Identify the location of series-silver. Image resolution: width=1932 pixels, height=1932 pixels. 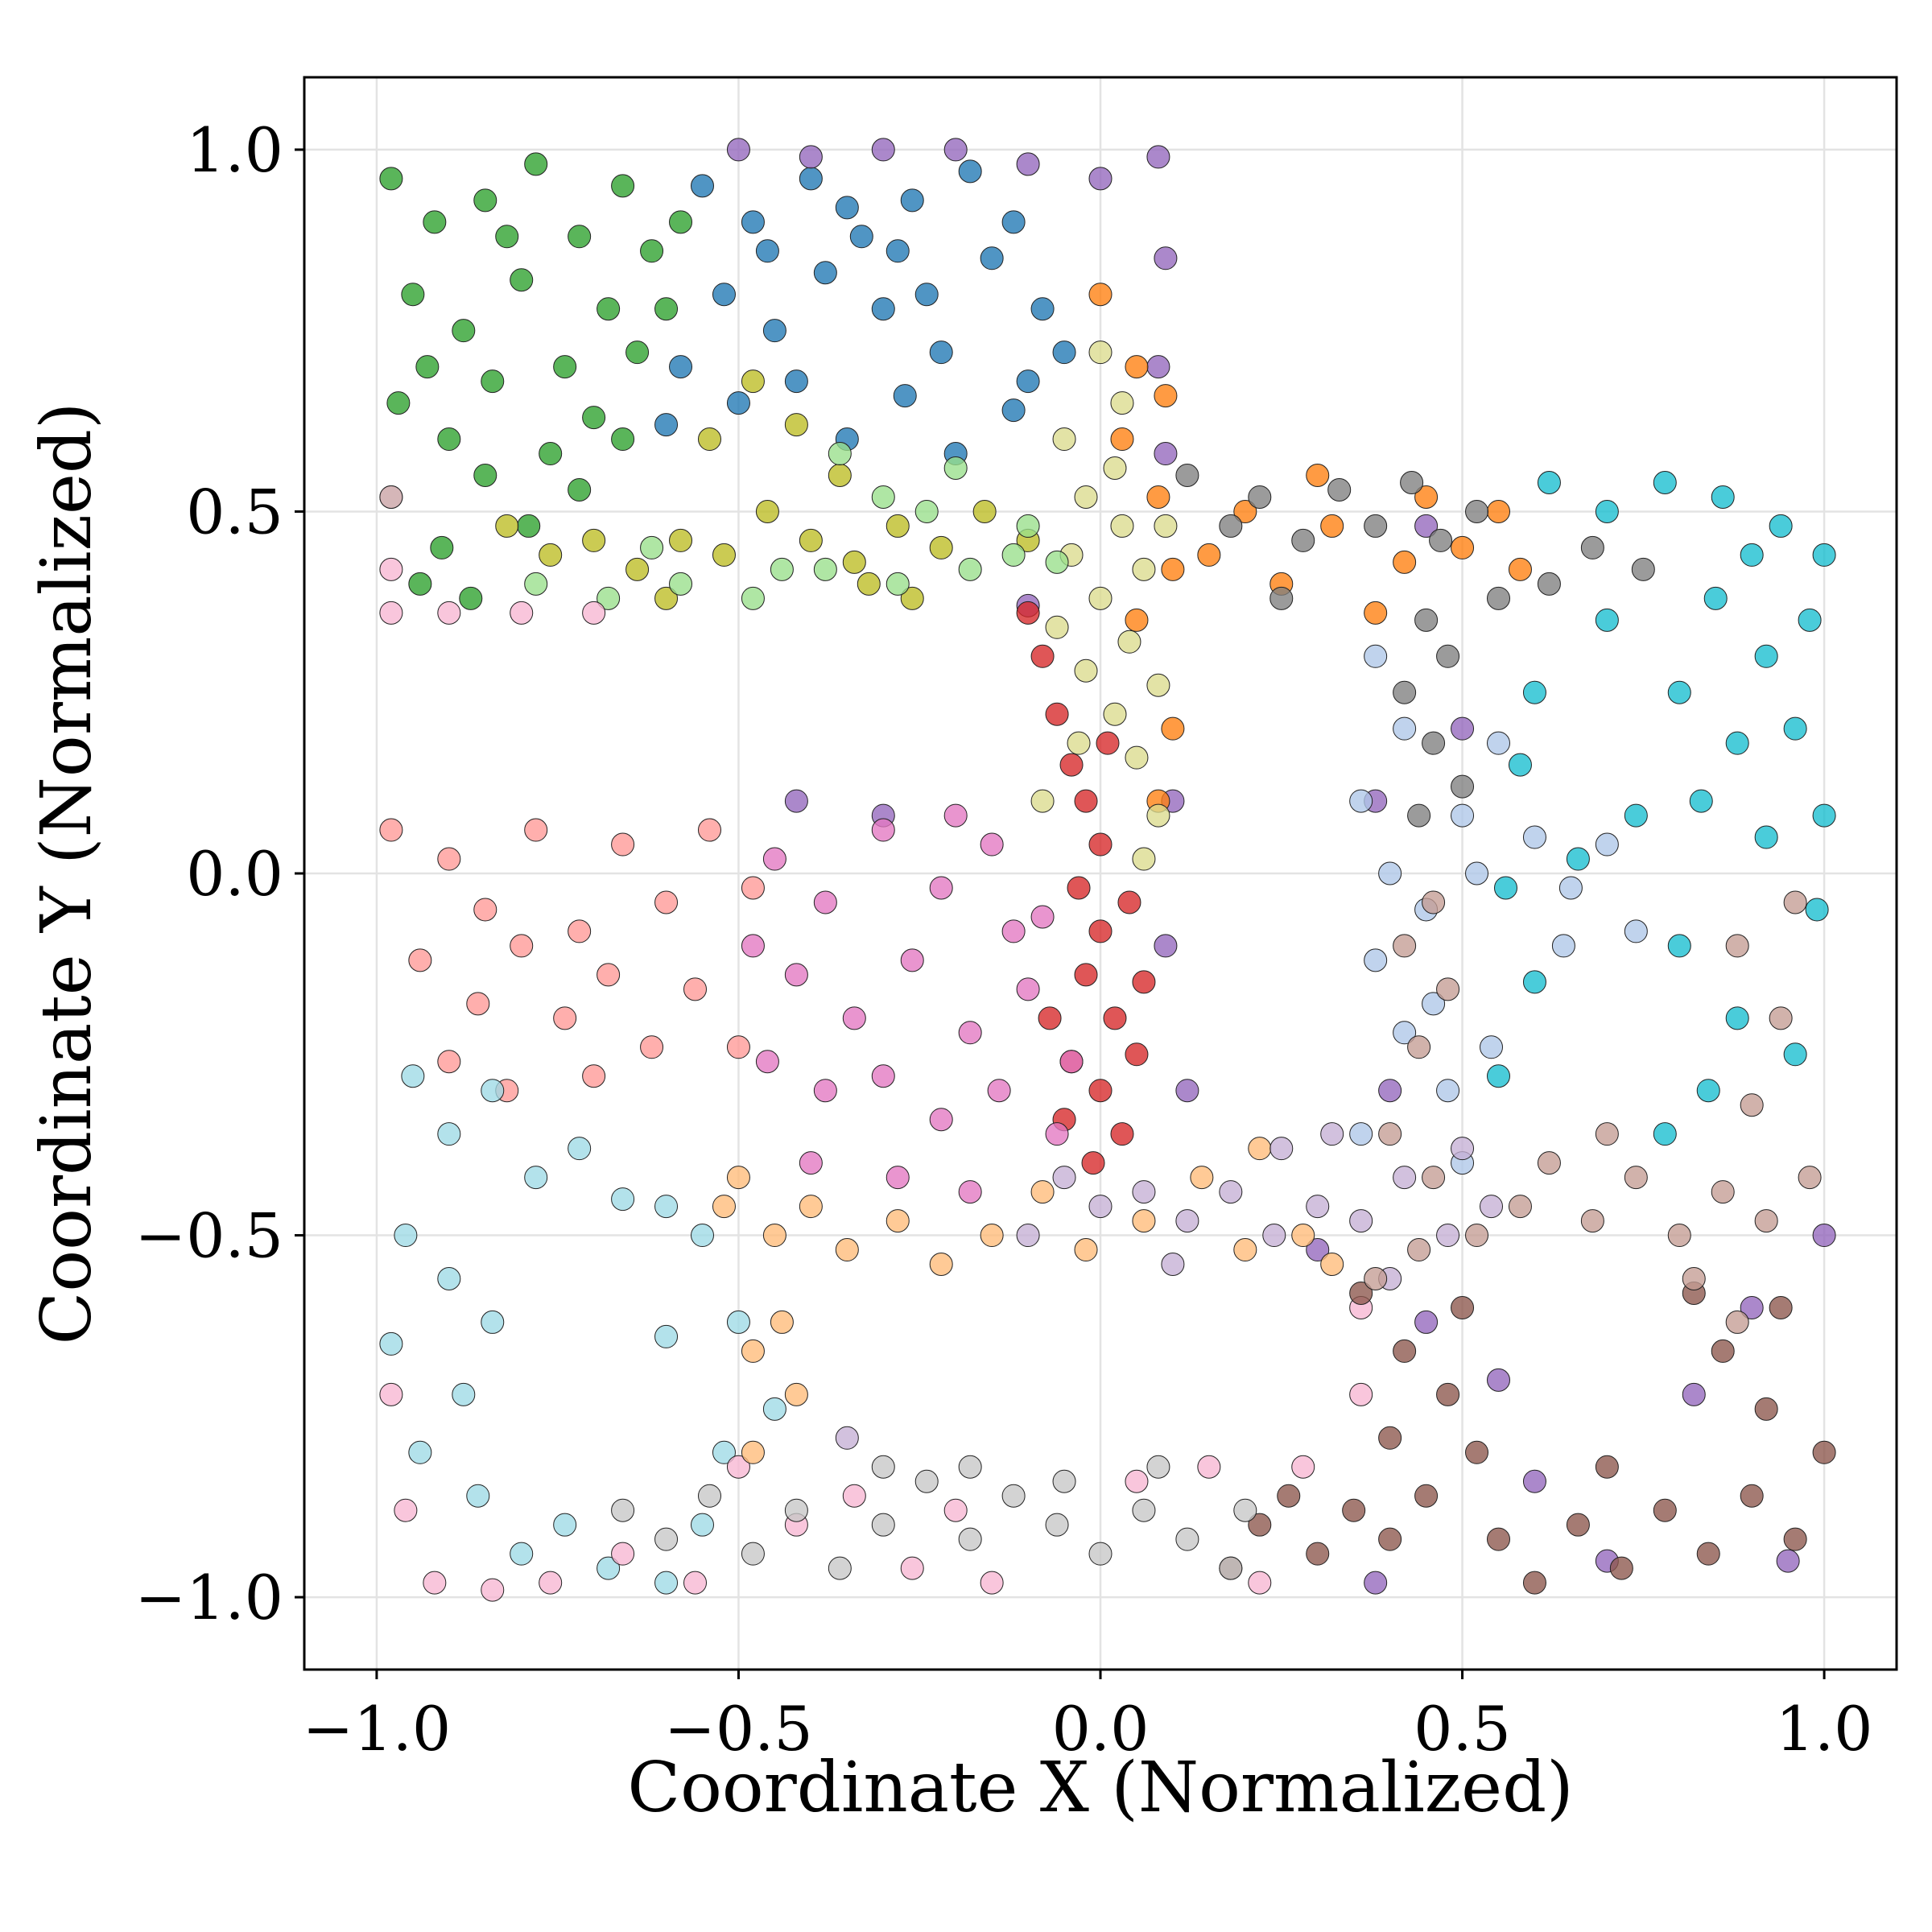
(934, 1517).